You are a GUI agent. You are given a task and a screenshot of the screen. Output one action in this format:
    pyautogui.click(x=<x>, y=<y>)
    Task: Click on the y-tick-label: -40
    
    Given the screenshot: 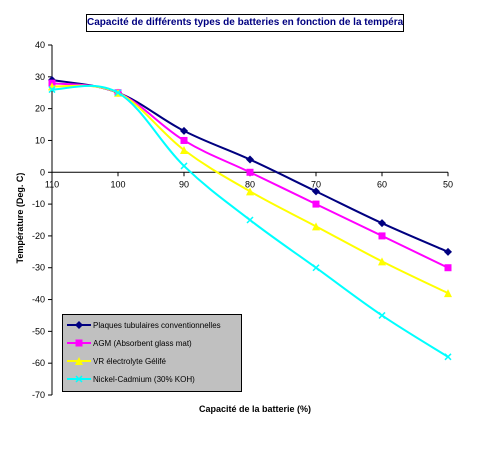 What is the action you would take?
    pyautogui.click(x=38, y=300)
    